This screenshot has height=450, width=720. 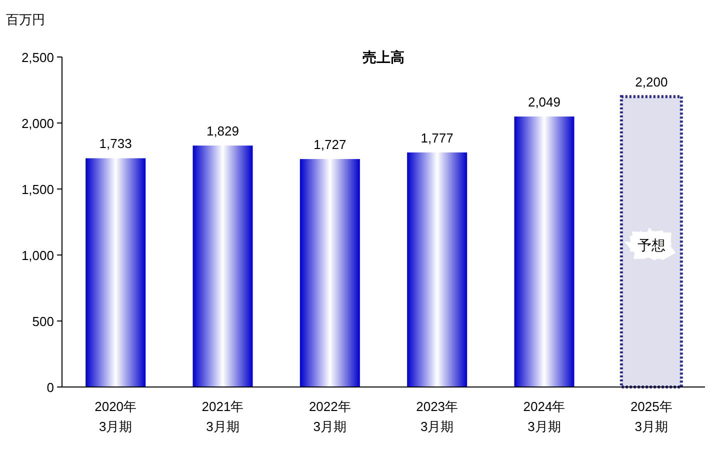 What do you see at coordinates (544, 102) in the screenshot?
I see `data-label: 2,049` at bounding box center [544, 102].